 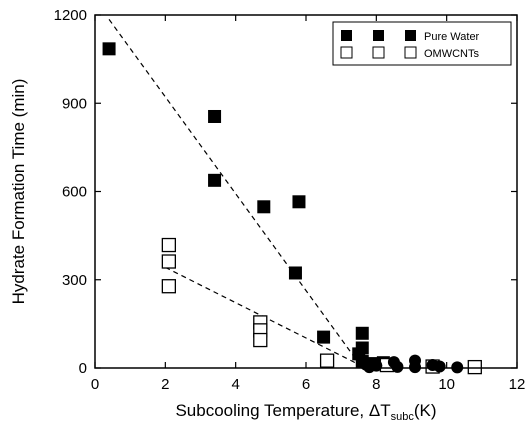 What do you see at coordinates (74, 192) in the screenshot?
I see `y-tick-label: 600` at bounding box center [74, 192].